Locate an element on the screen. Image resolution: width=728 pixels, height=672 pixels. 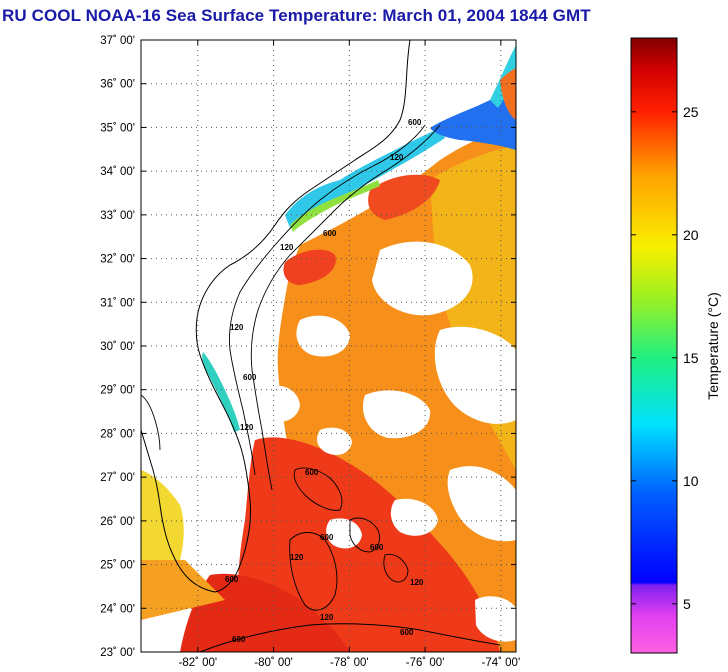
lat-tick-label: 37˚ 00' is located at coordinates (117, 41).